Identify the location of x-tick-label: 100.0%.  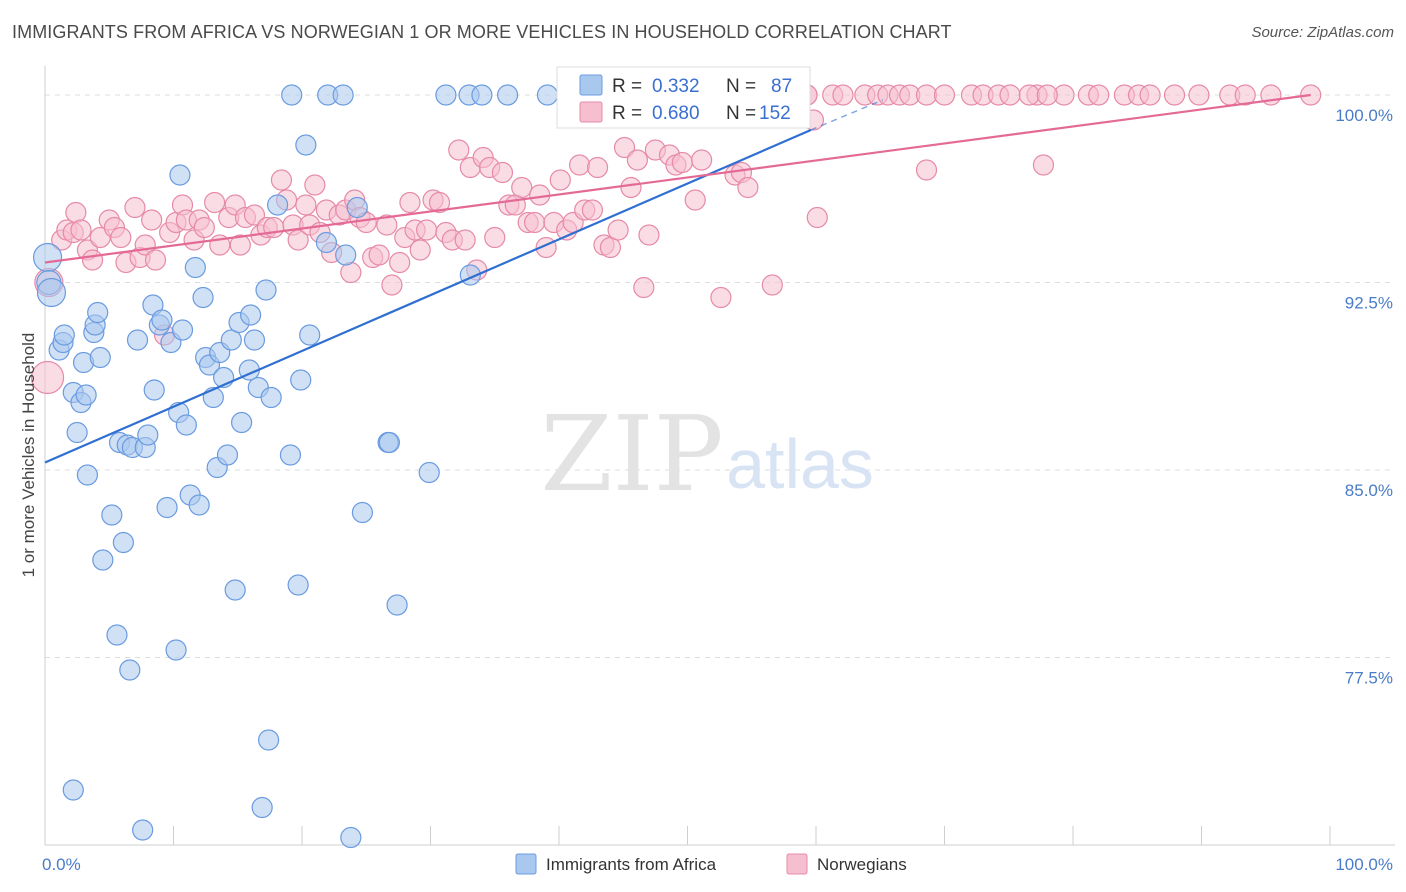
(1364, 864).